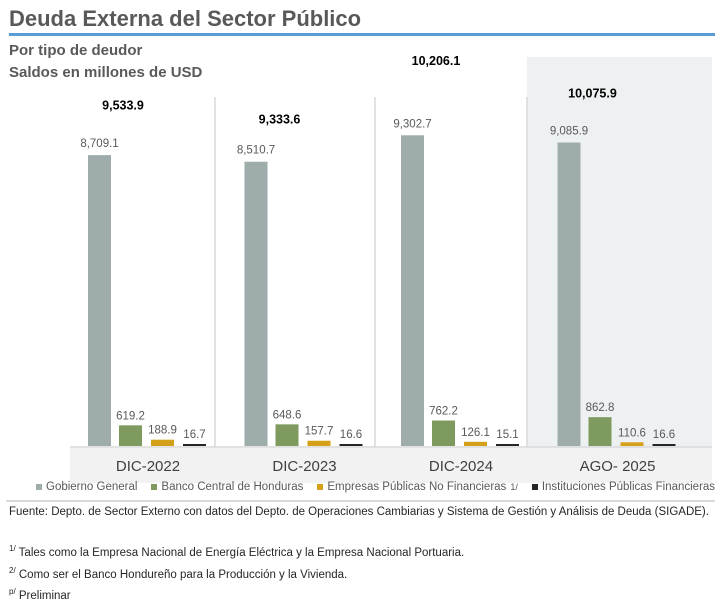 The height and width of the screenshot is (604, 715). Describe the element at coordinates (194, 435) in the screenshot. I see `data-label: 16.7` at that location.